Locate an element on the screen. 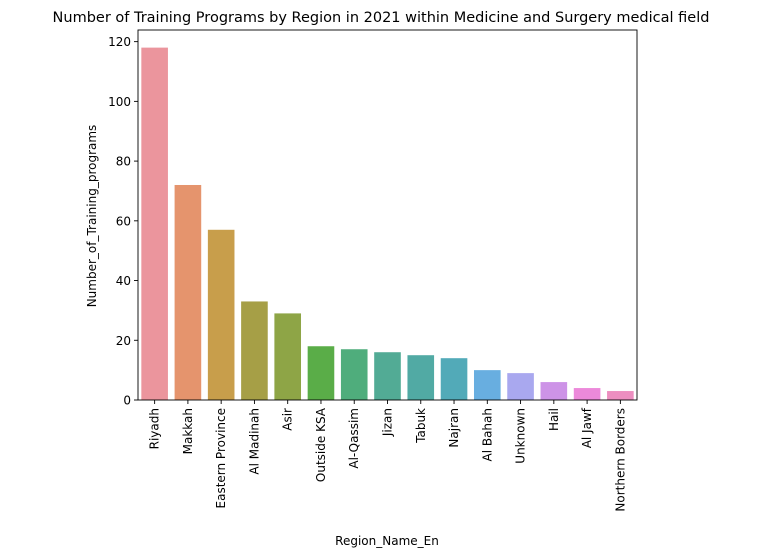 The image size is (775, 559). bar-jizan is located at coordinates (387, 376).